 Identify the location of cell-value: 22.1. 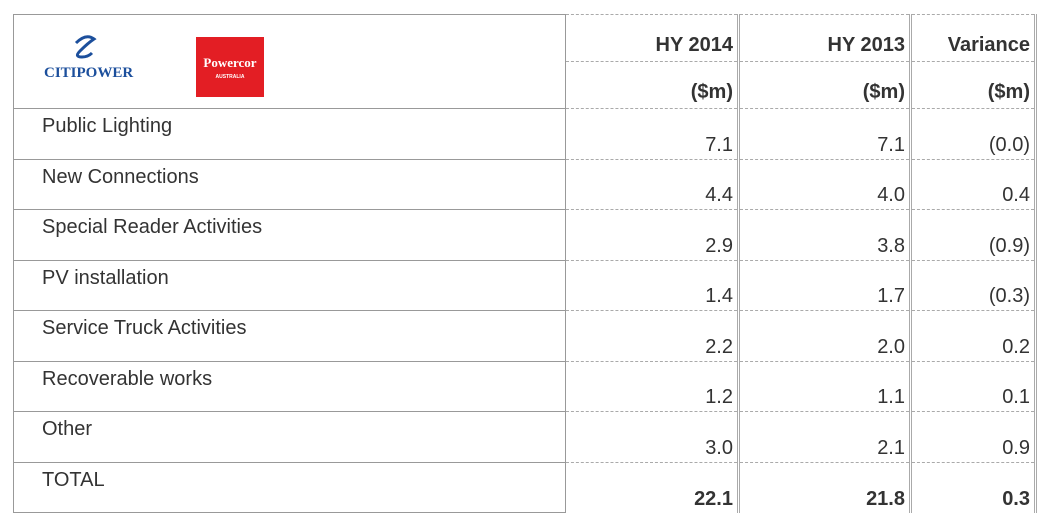
(652, 487).